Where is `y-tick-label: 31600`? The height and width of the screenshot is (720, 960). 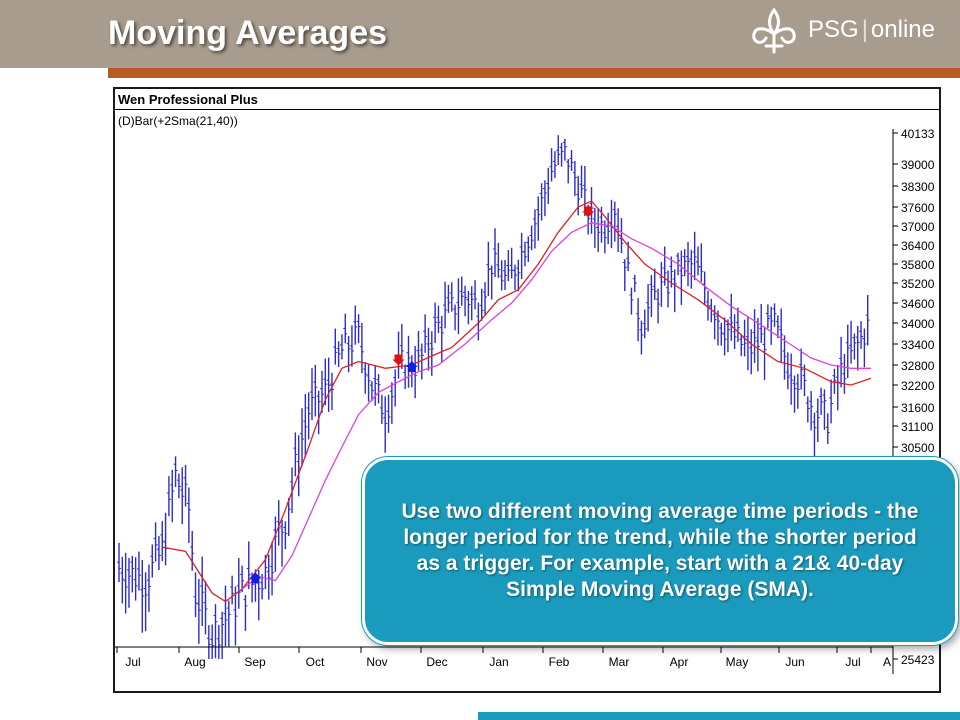
y-tick-label: 31600 is located at coordinates (918, 408).